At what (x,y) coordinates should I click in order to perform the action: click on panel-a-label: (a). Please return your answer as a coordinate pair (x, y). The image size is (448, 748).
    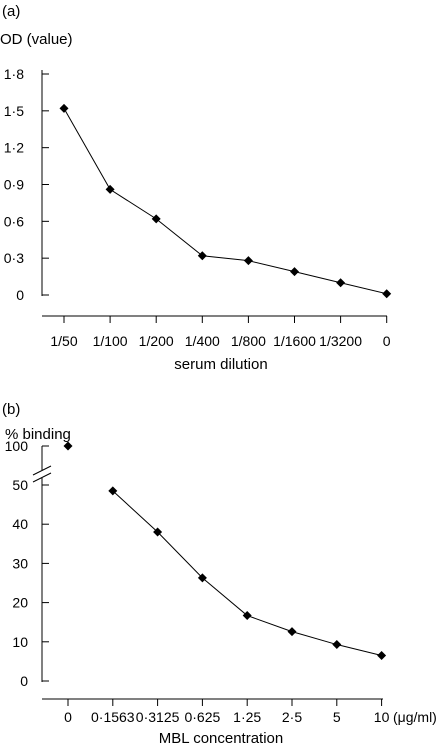
    Looking at the image, I should click on (11, 11).